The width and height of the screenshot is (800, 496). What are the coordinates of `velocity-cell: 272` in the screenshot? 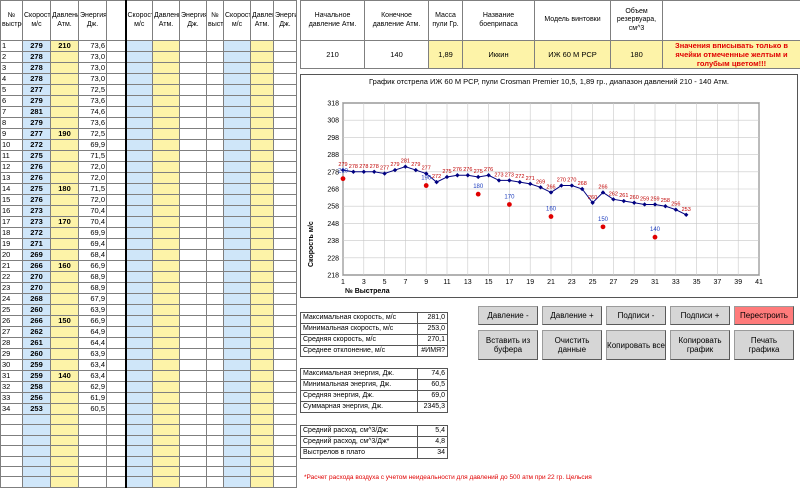 It's located at (36, 145).